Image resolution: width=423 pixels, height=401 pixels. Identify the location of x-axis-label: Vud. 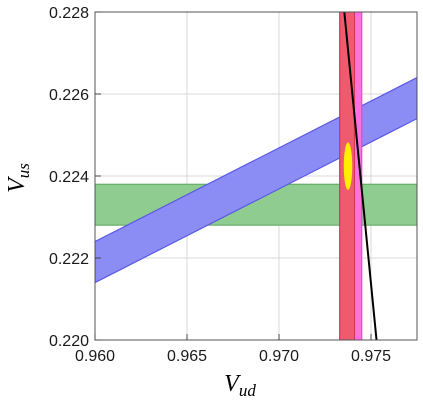
(240, 385).